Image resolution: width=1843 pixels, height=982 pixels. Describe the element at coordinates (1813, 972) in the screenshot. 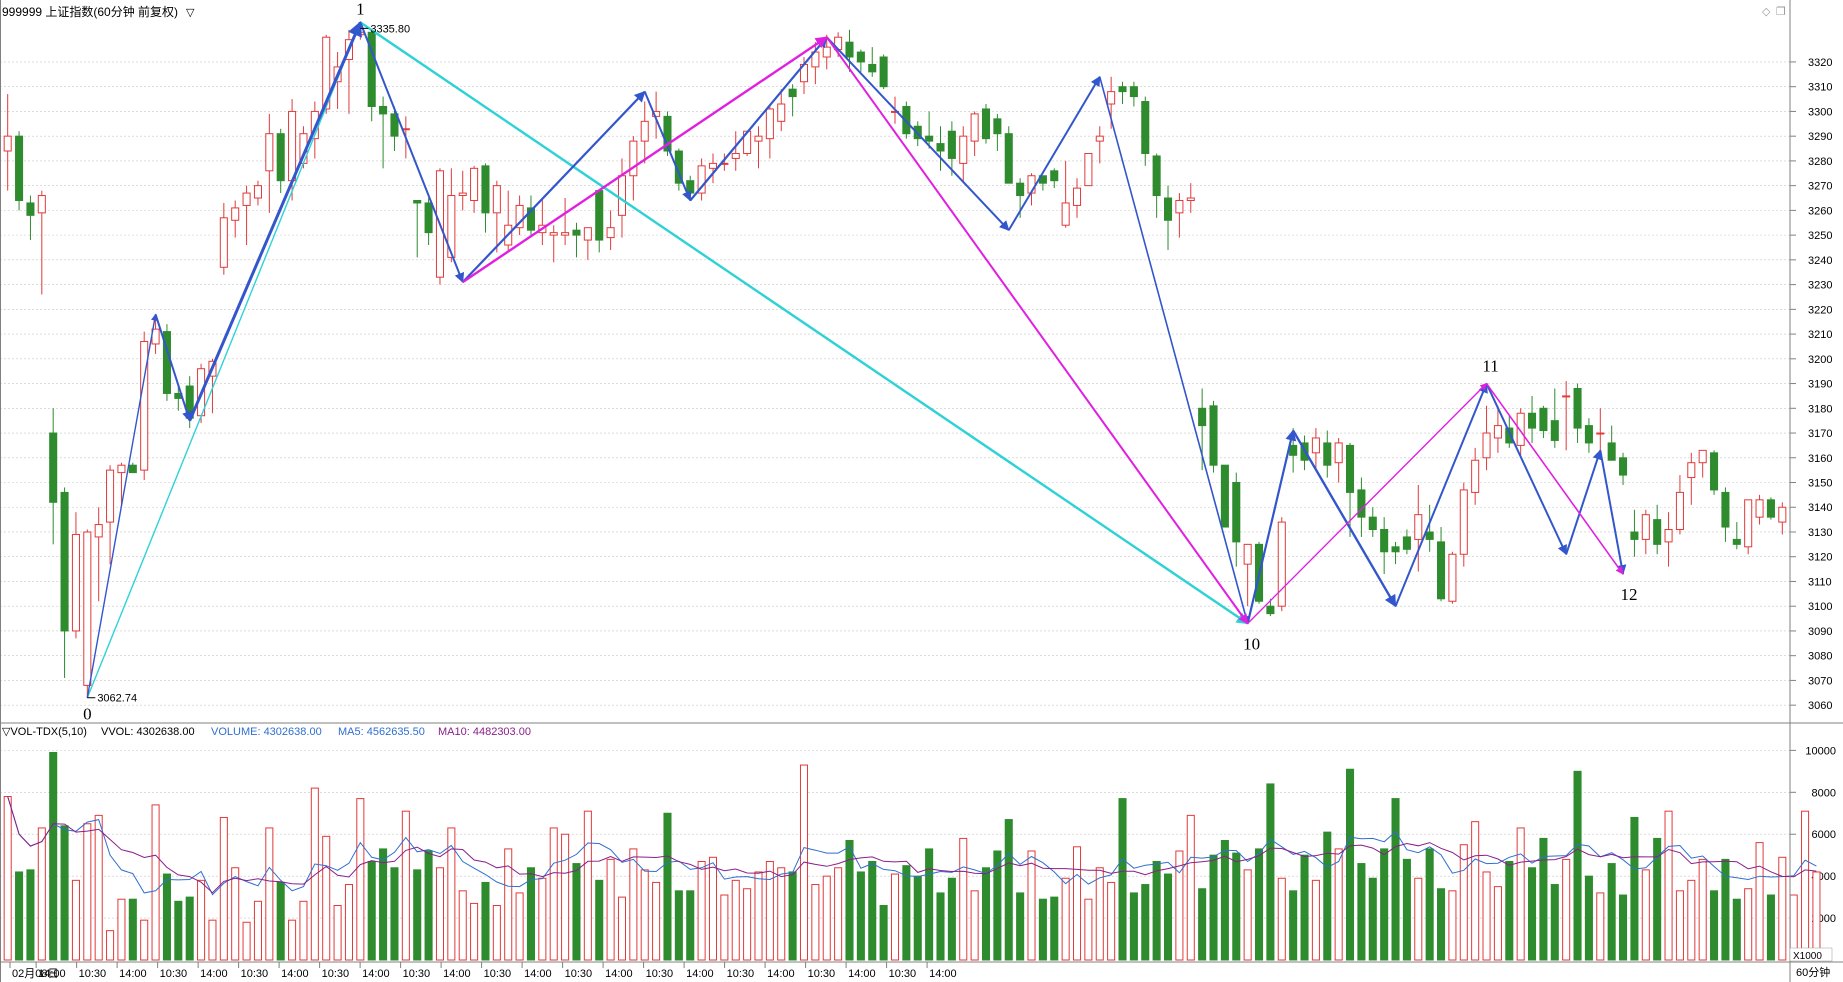

I see `period-label: 60分钟` at that location.